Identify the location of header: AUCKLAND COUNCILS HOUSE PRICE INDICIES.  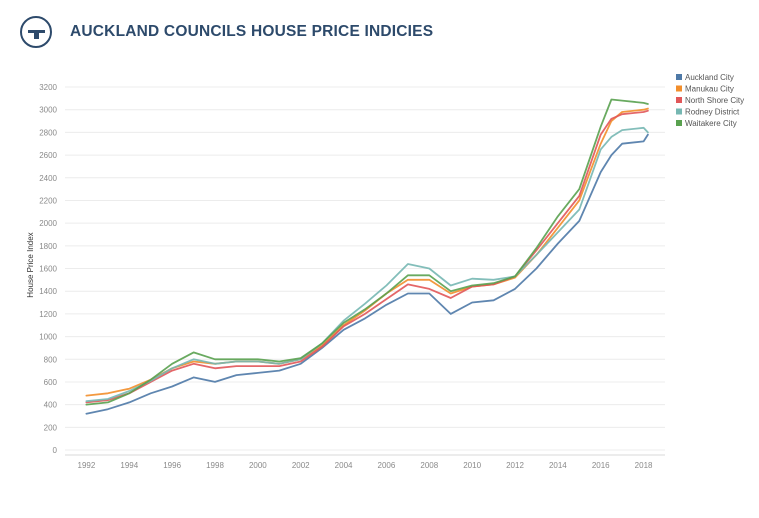
(226, 32).